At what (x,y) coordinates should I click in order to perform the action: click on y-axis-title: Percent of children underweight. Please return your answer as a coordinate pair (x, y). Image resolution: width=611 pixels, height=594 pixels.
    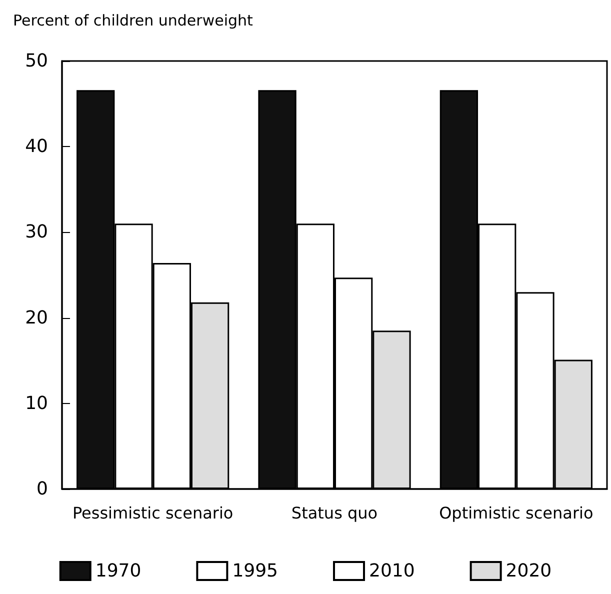
    Looking at the image, I should click on (133, 21).